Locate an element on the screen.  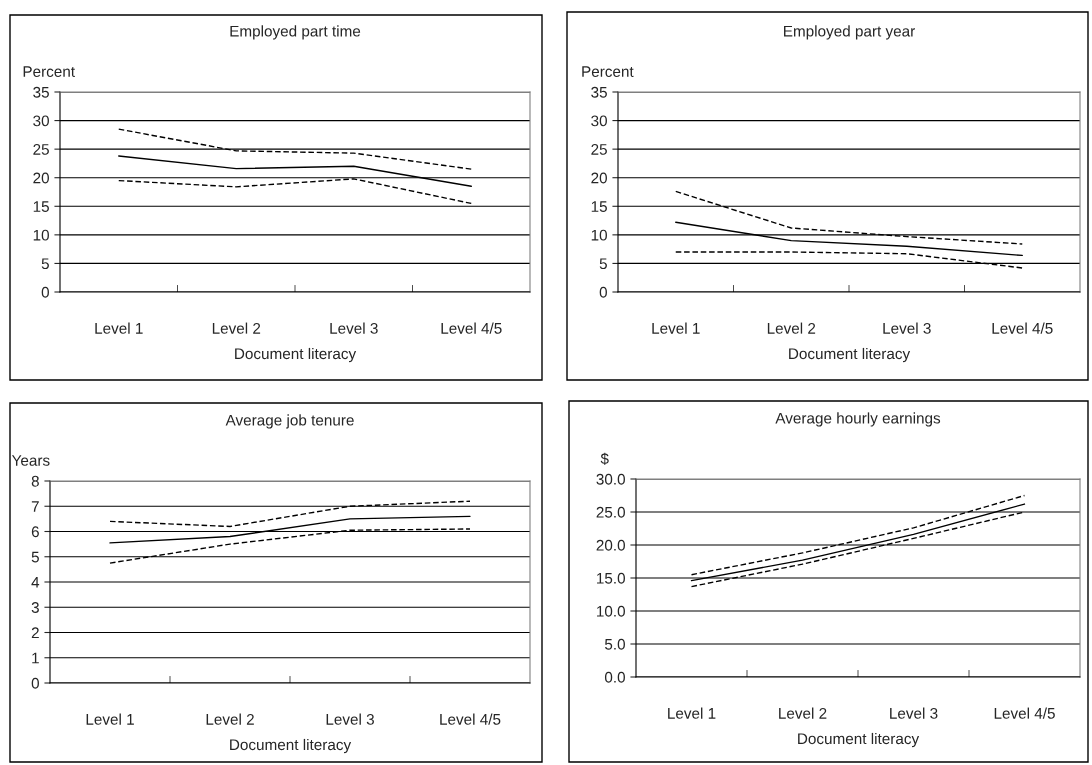
y-tick-label: 30.0 is located at coordinates (610, 479).